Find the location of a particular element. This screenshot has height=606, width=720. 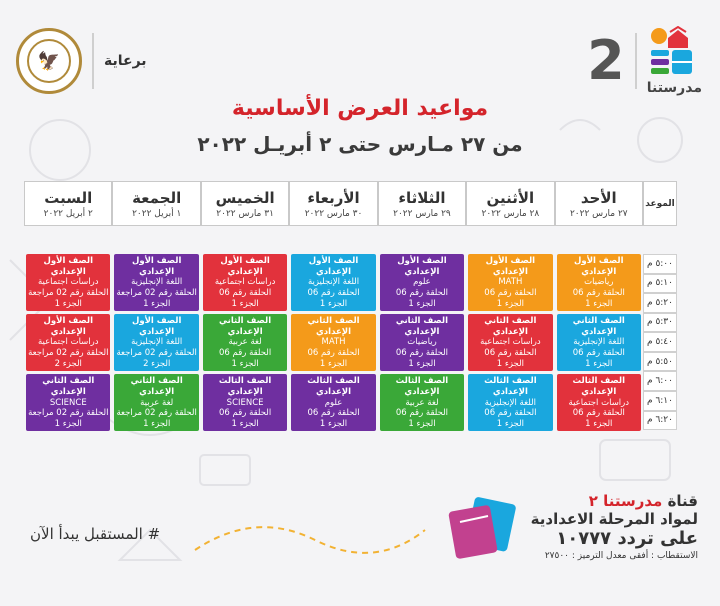

day-date: ٣٠ مارس ٢٠٢٢ is located at coordinates (333, 213).